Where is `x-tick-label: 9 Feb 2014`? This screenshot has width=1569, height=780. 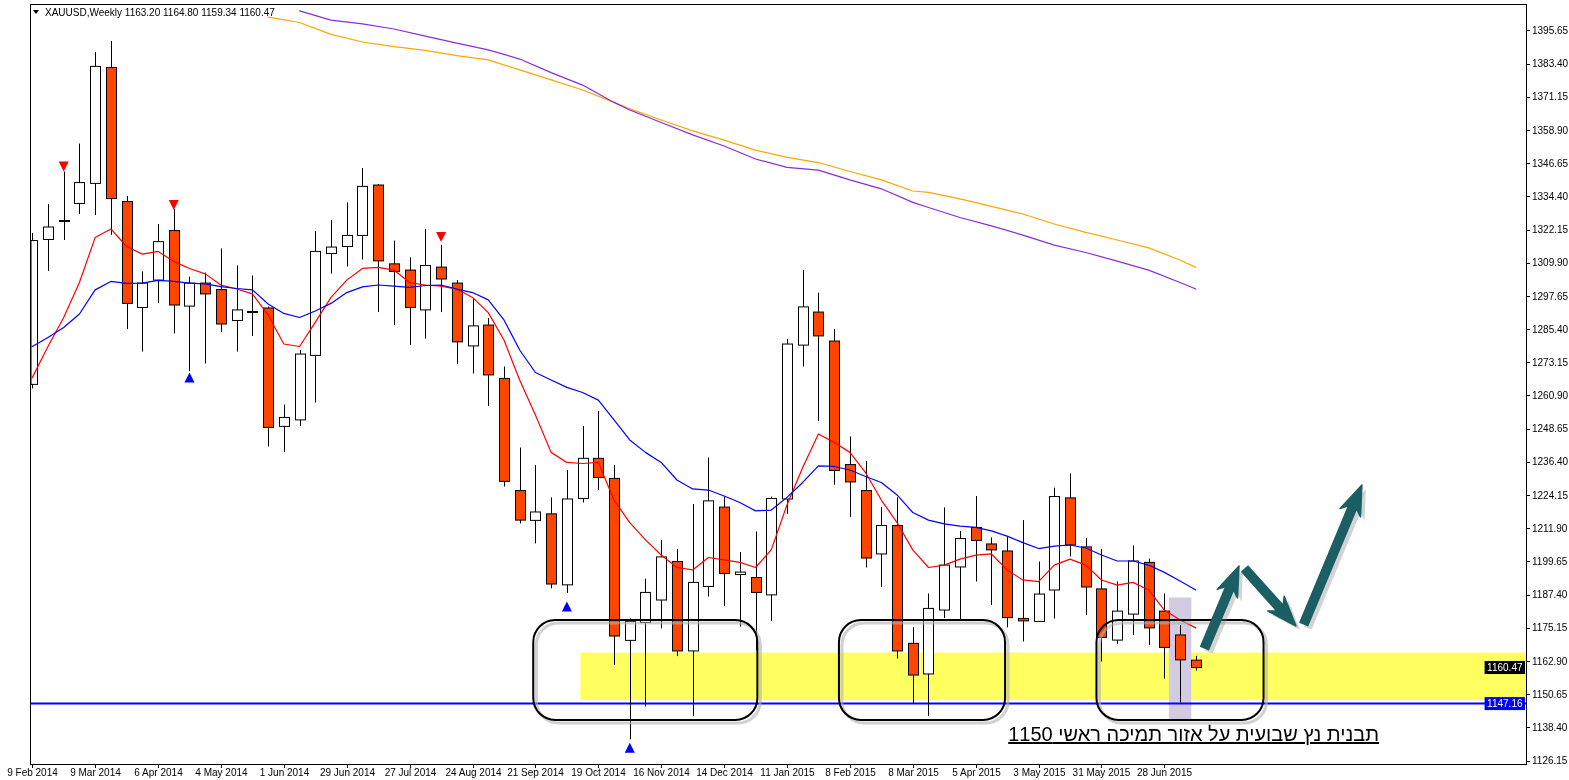 x-tick-label: 9 Feb 2014 is located at coordinates (33, 772).